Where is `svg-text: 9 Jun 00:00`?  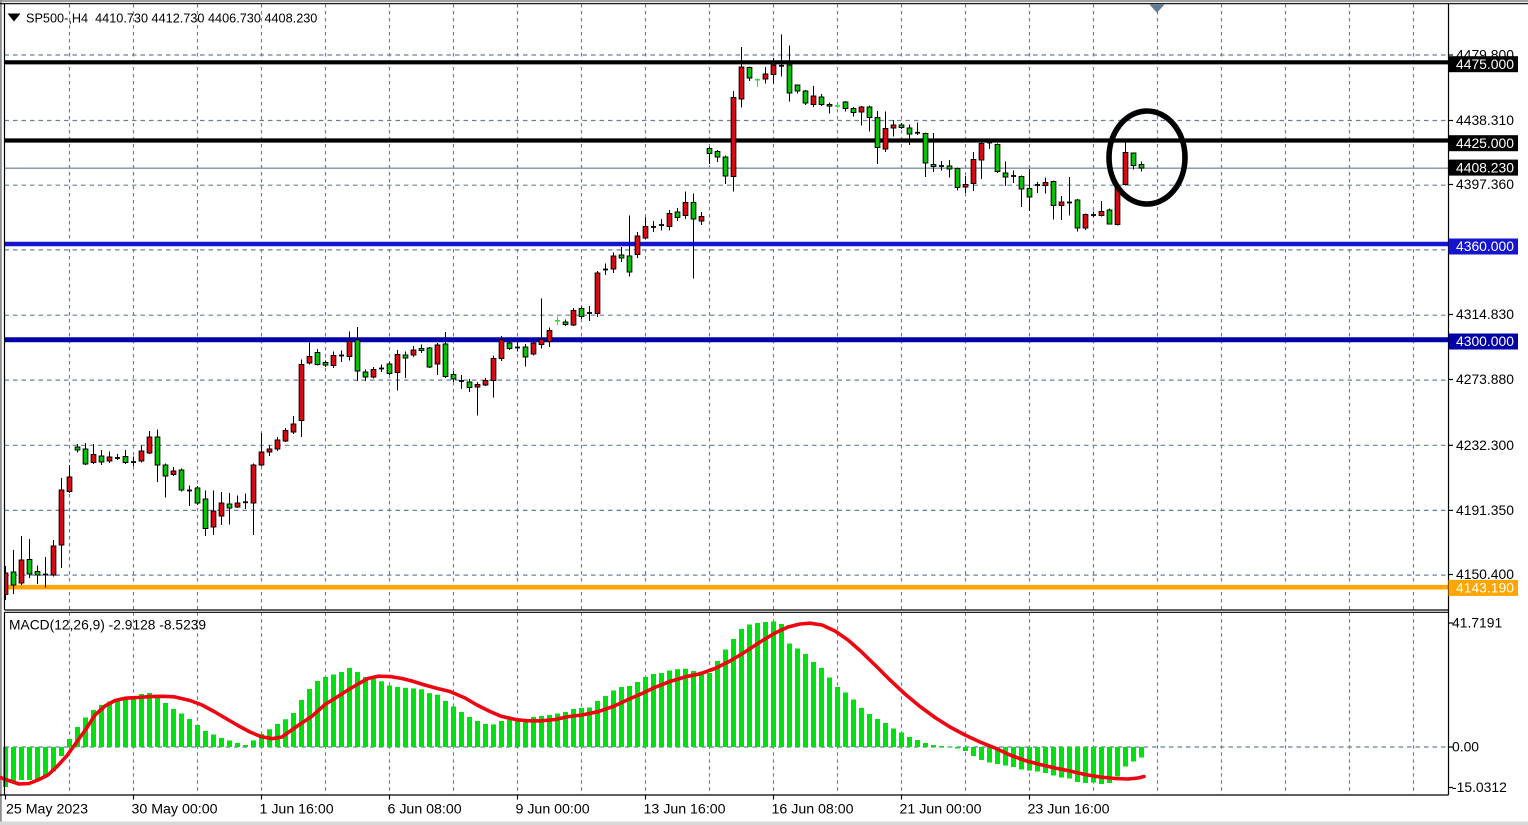
svg-text: 9 Jun 00:00 is located at coordinates (553, 810).